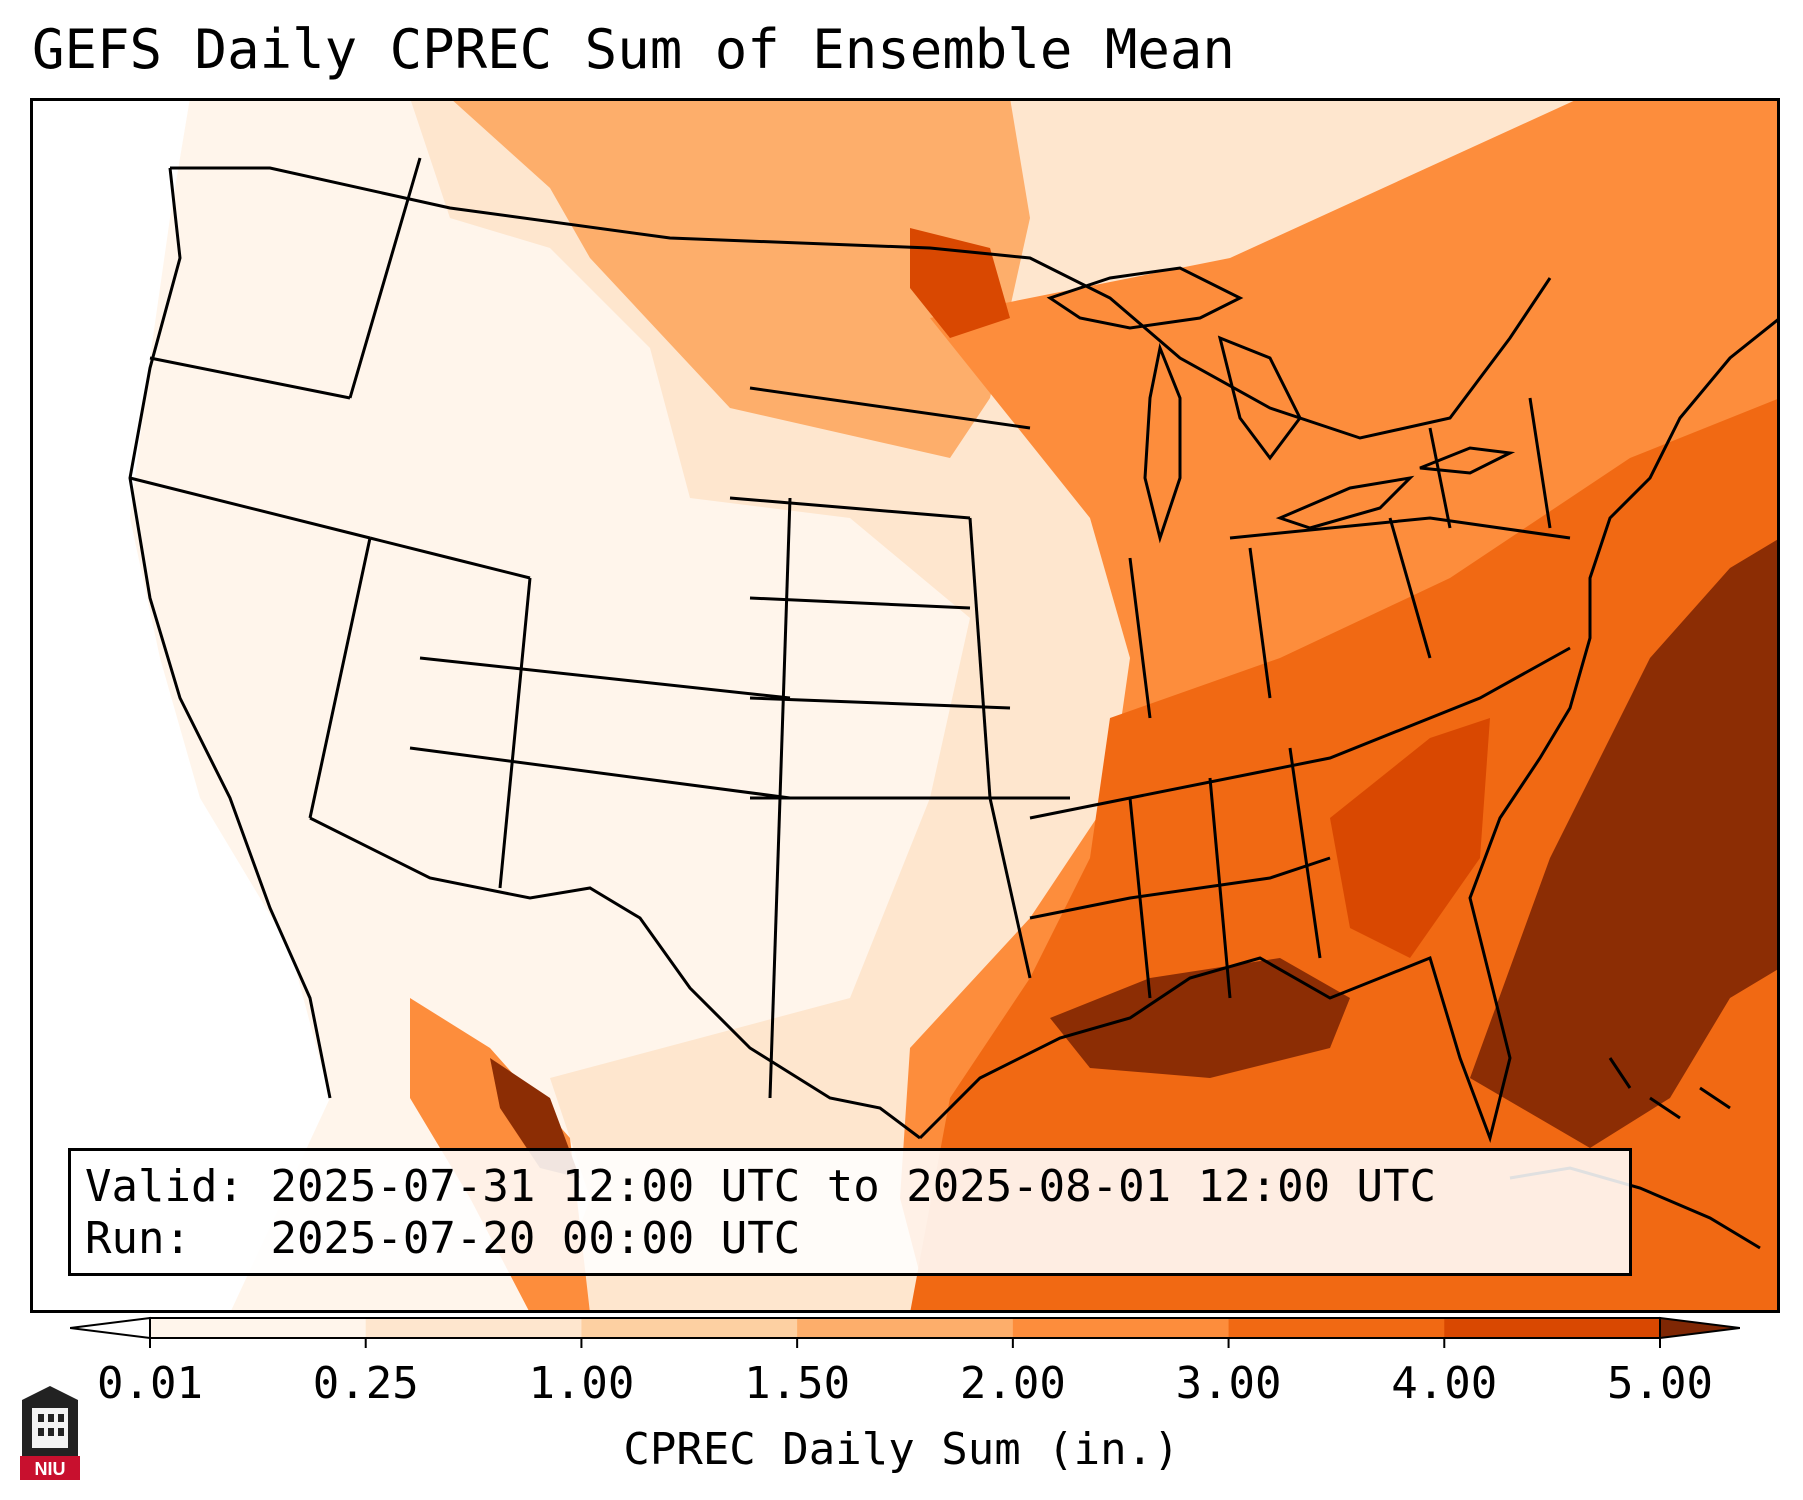  Describe the element at coordinates (740, 278) in the screenshot. I see `precip-north-band` at that location.